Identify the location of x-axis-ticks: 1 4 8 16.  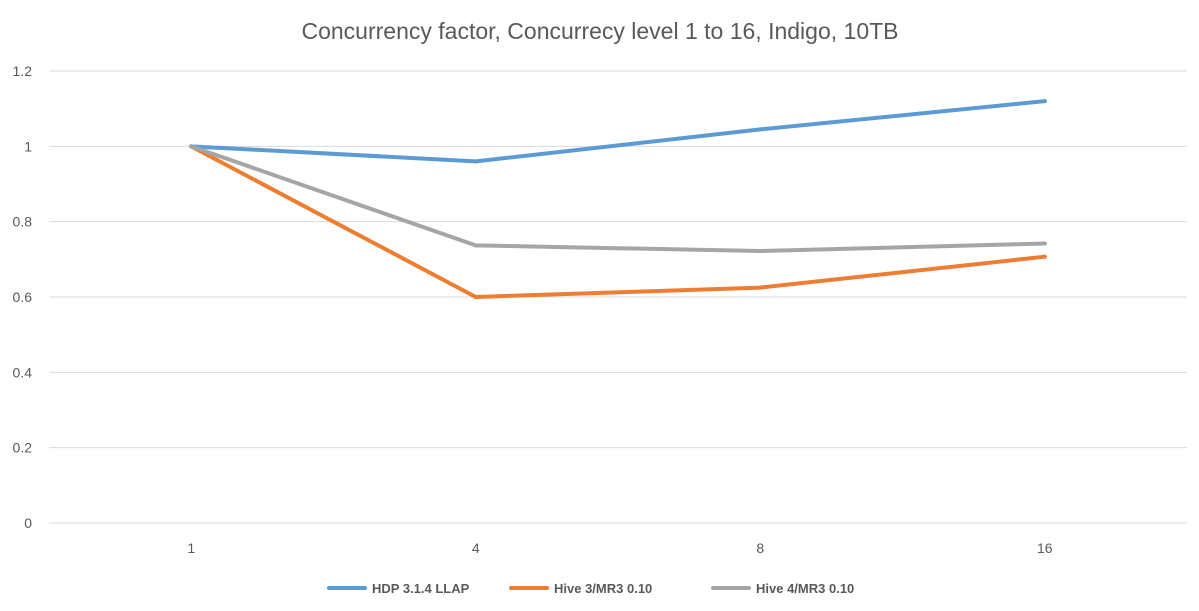
(619, 548).